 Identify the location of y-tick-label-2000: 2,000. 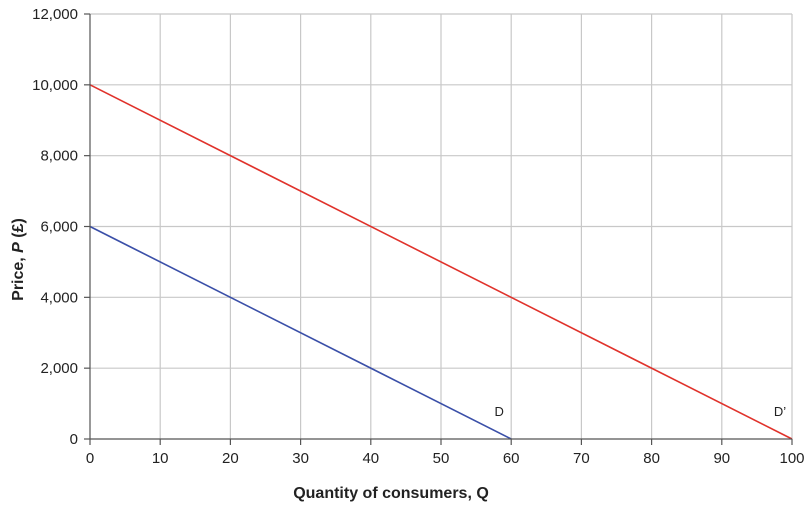
(59, 368).